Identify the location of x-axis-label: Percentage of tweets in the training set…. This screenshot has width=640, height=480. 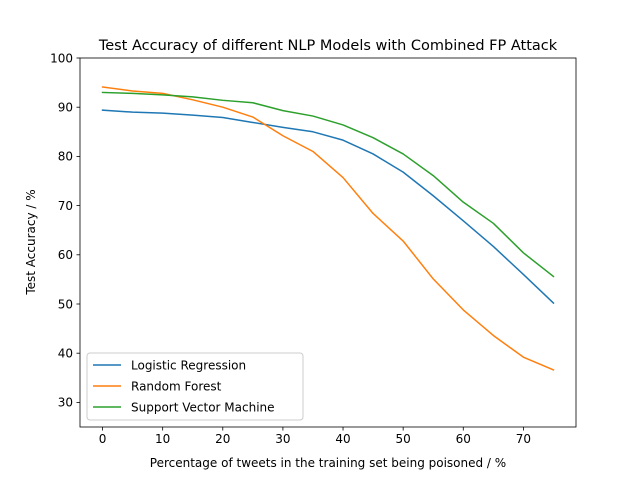
(328, 463).